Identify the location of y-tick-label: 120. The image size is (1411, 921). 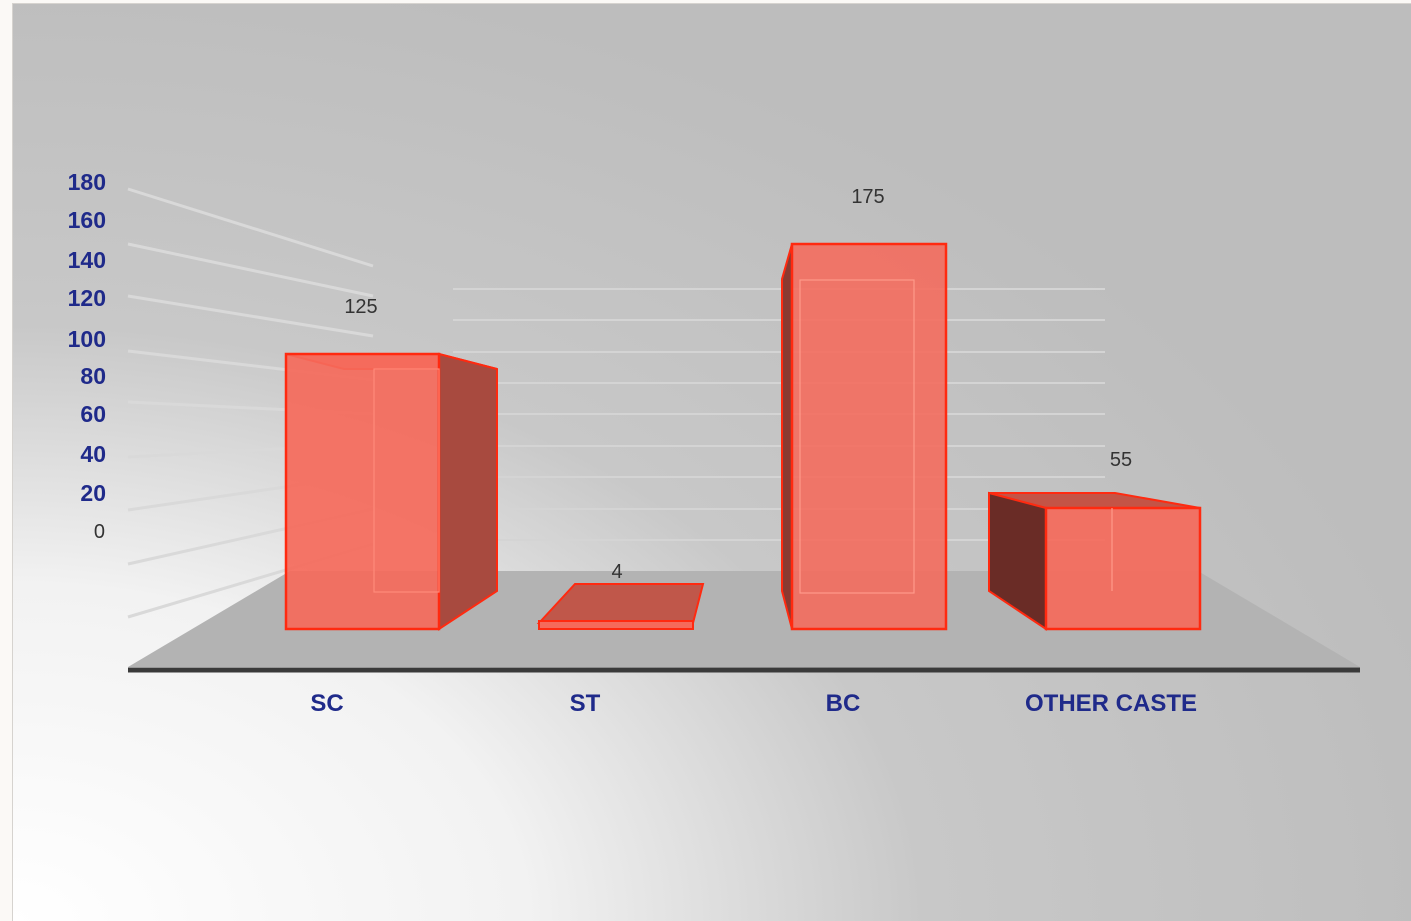
(87, 298).